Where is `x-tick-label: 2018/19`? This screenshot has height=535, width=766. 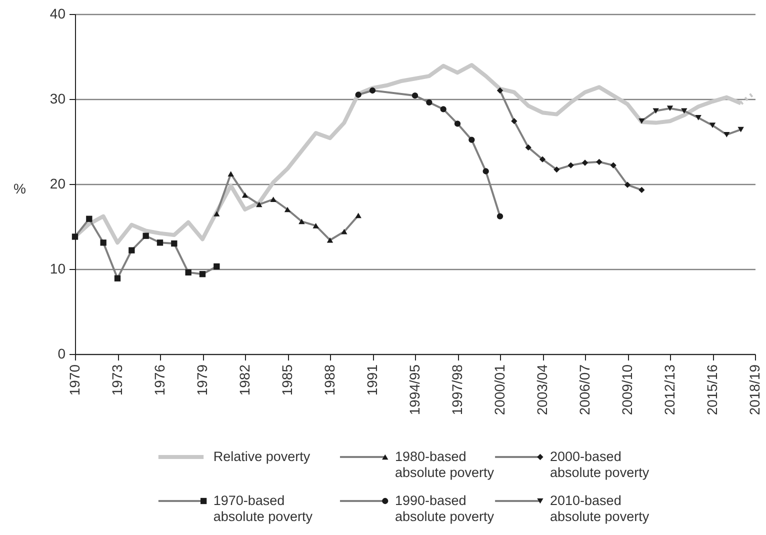 x-tick-label: 2018/19 is located at coordinates (754, 390).